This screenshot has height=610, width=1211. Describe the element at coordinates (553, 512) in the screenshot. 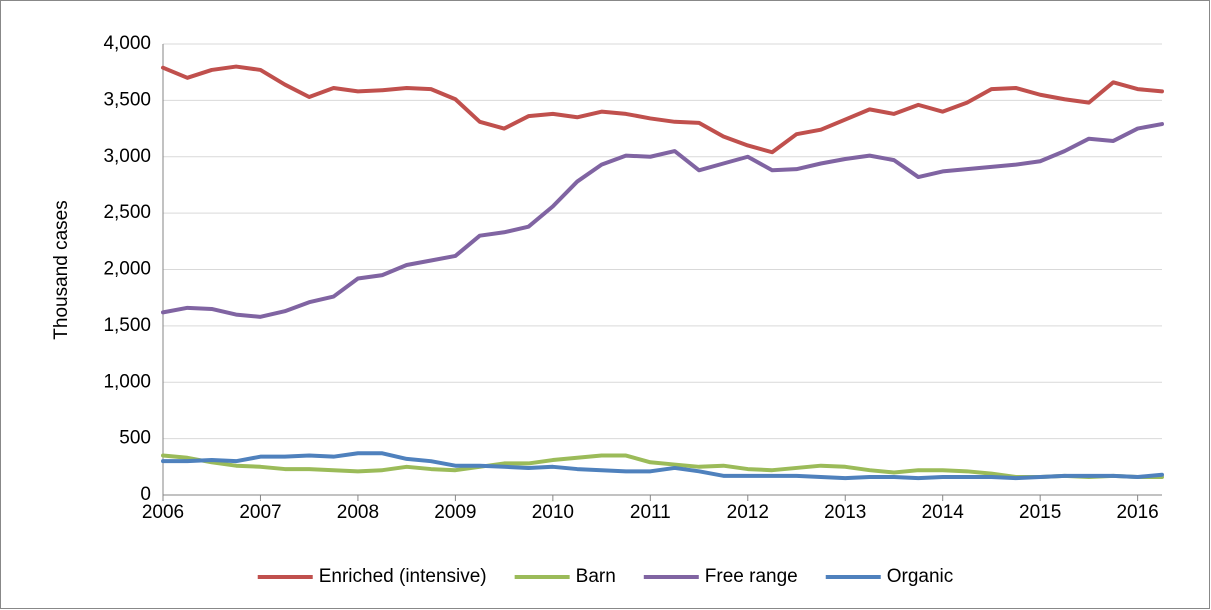

I see `x-tick-label: 2010` at that location.